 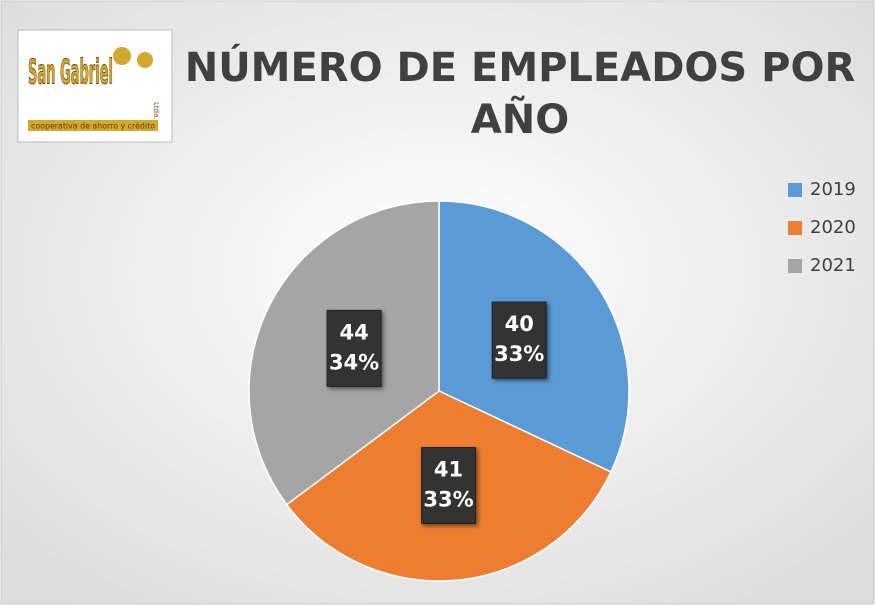 What do you see at coordinates (833, 265) in the screenshot?
I see `legend-label: 2021` at bounding box center [833, 265].